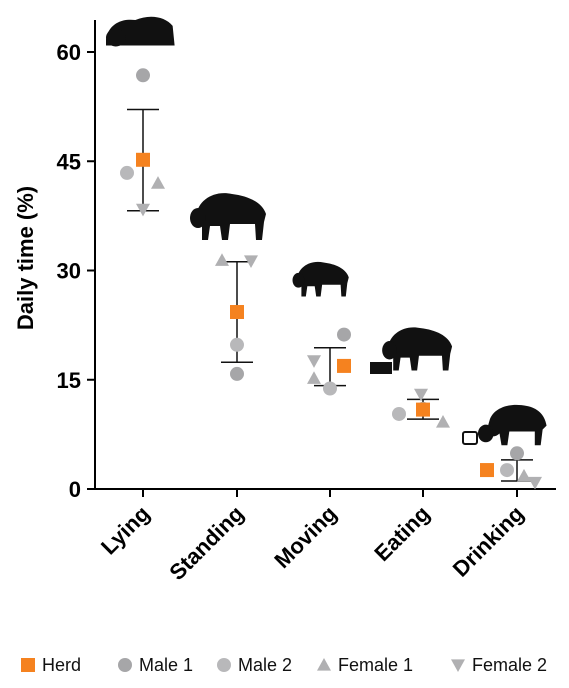 The height and width of the screenshot is (688, 569). Describe the element at coordinates (509, 665) in the screenshot. I see `legend-label: Female 2` at that location.